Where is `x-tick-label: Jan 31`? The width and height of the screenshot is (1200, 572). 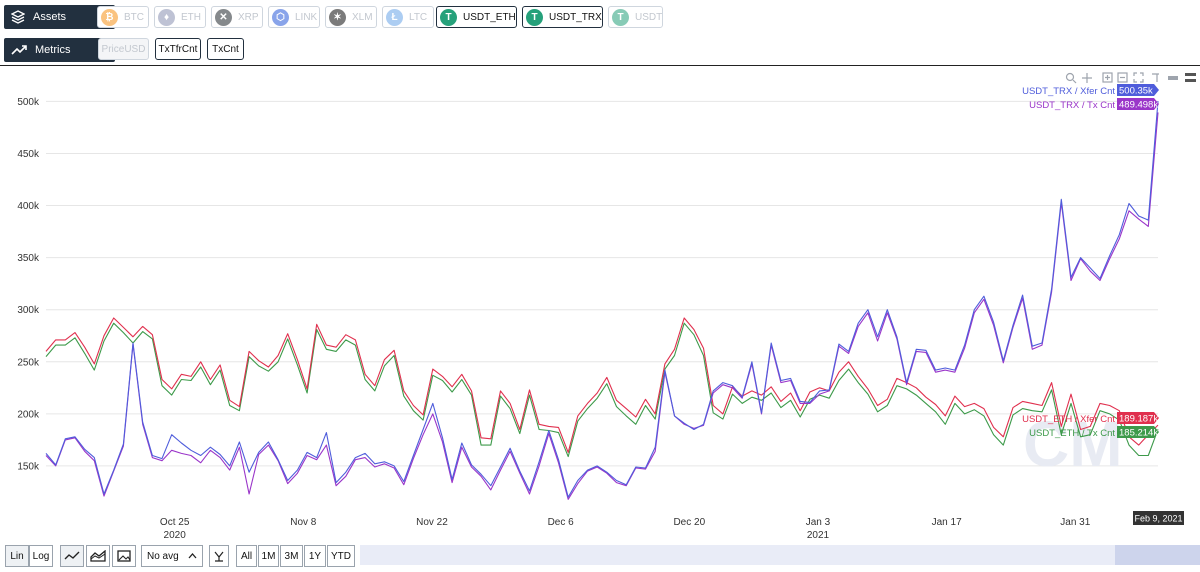
x-tick-label: Jan 31 is located at coordinates (1075, 522).